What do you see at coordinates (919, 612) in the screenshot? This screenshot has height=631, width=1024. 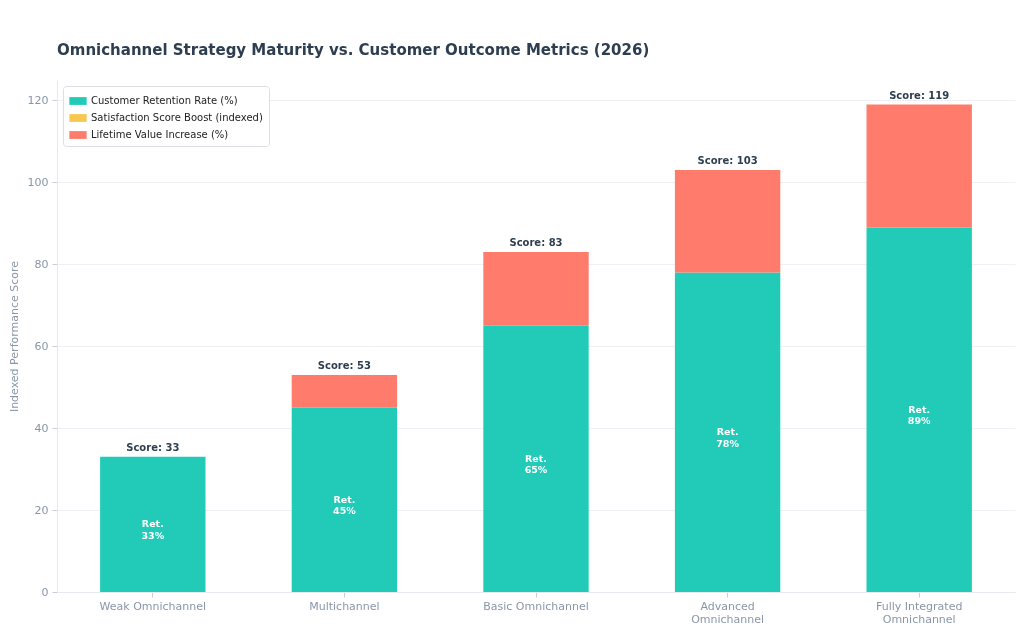 I see `x-tick-label: Fully Integrated Omnichannel` at bounding box center [919, 612].